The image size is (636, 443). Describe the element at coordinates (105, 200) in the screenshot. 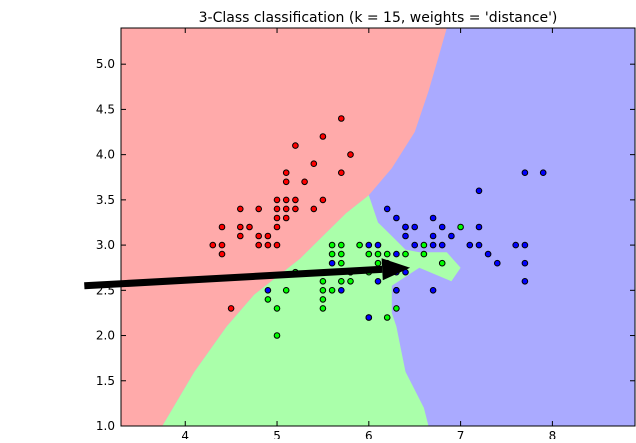

I see `y-tick-label: 3.5` at that location.